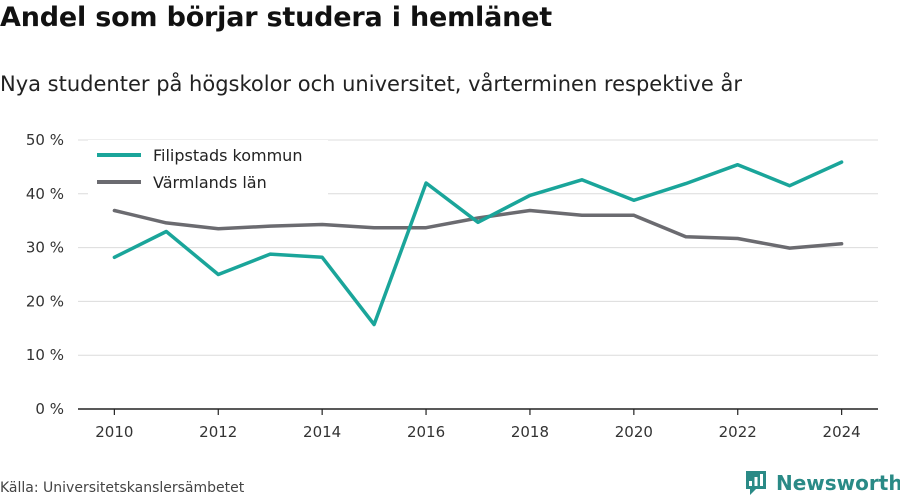  What do you see at coordinates (45, 274) in the screenshot?
I see `y-axis-ticks: 0 % 10 % 20 % 30 % 40 % 50 %` at bounding box center [45, 274].